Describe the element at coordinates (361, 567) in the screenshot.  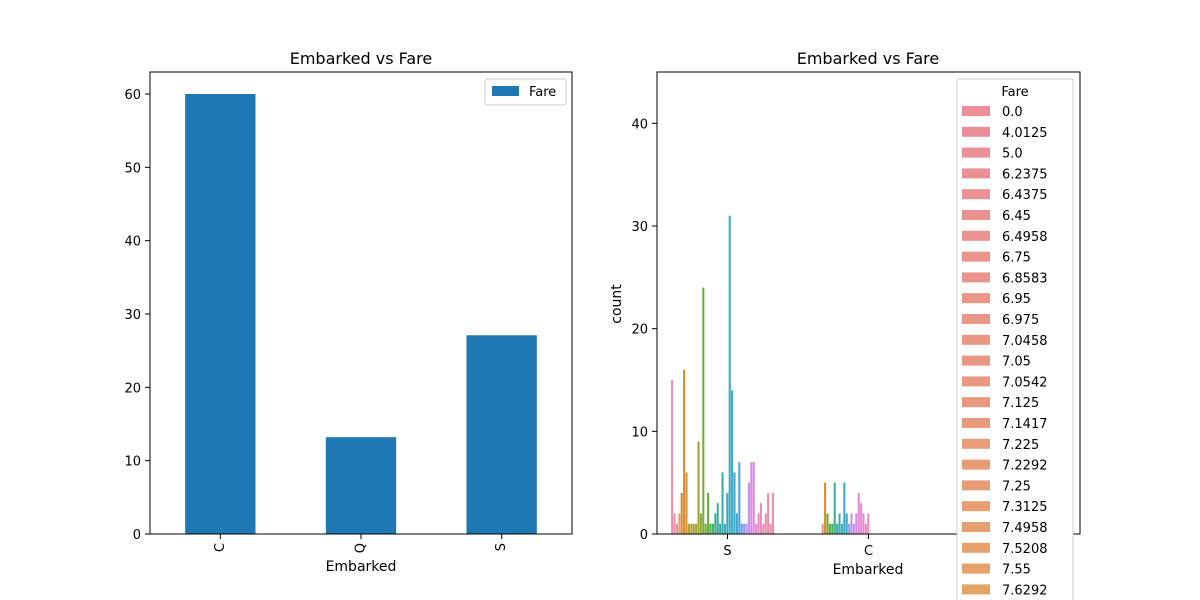
I see `left-x-axis-label: Embarked` at that location.